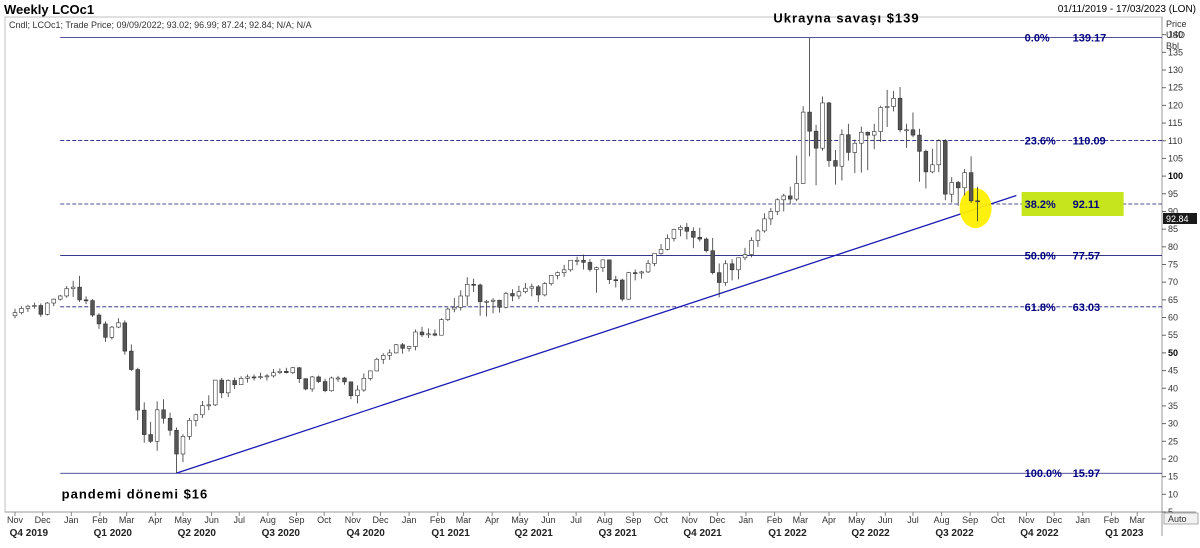  I want to click on x-quarter-label: Q2 2022, so click(870, 533).